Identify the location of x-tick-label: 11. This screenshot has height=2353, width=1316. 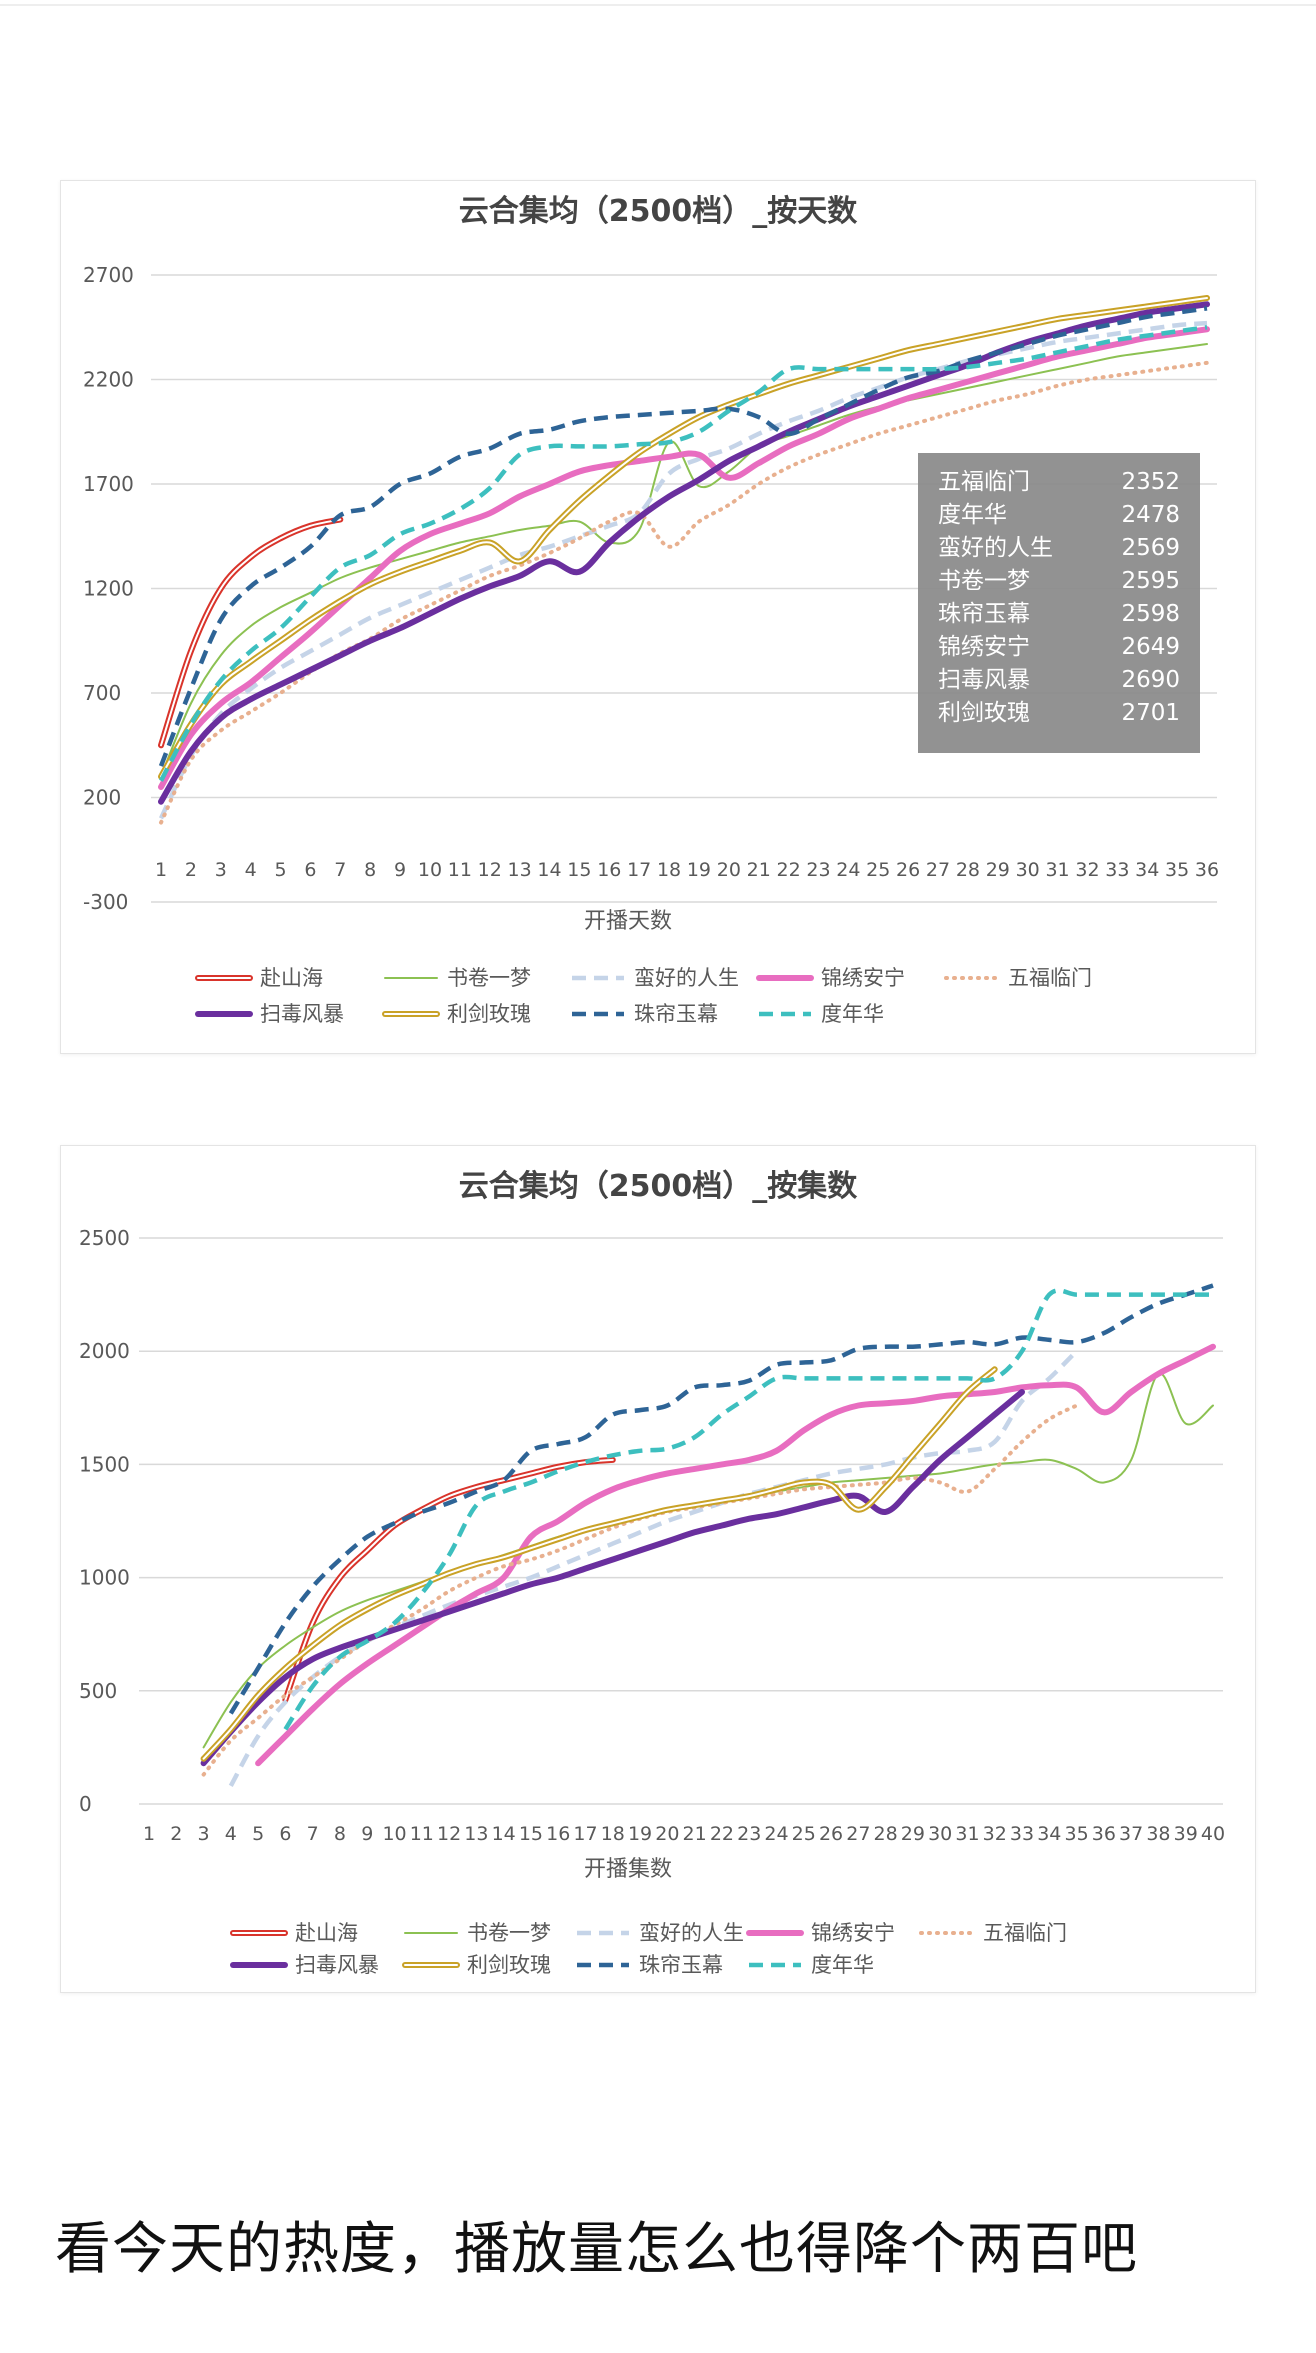
(460, 870).